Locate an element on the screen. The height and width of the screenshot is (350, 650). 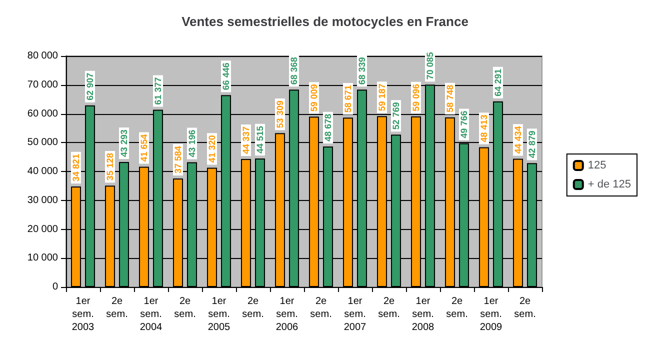
data-label: 48 678 is located at coordinates (328, 128).